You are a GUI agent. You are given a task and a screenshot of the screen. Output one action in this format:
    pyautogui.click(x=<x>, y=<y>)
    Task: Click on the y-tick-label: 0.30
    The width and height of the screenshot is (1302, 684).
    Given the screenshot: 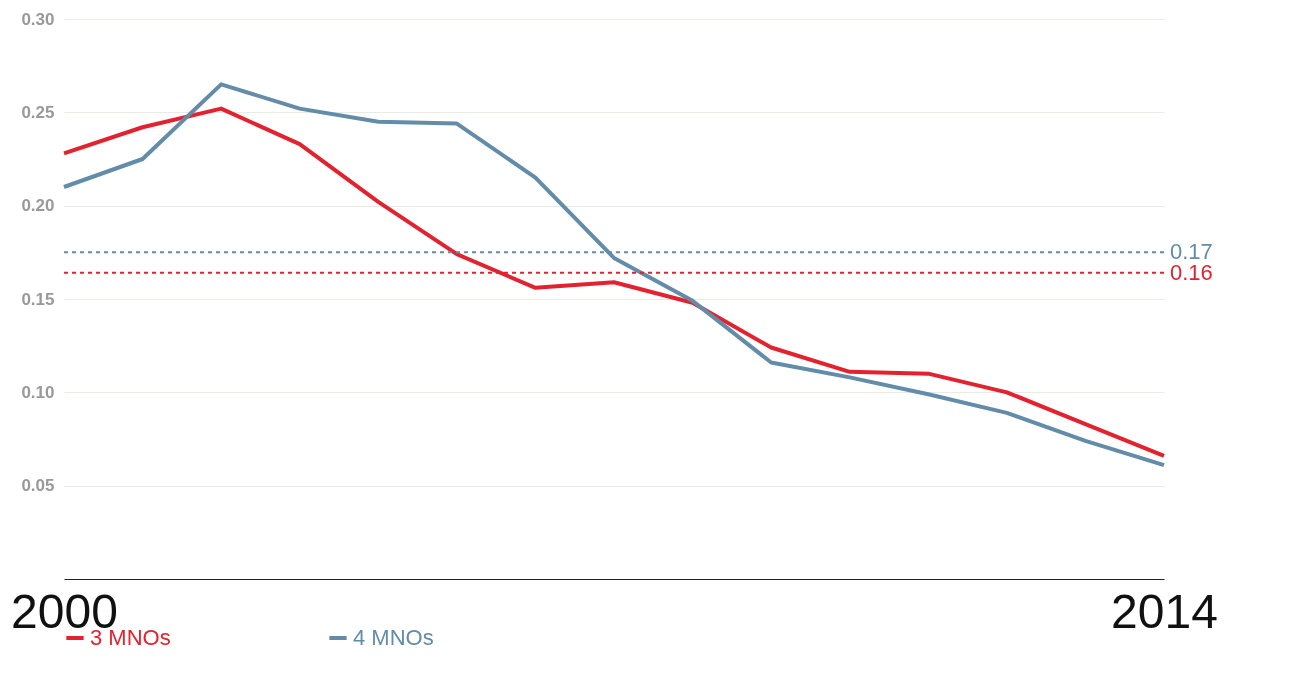 What is the action you would take?
    pyautogui.click(x=38, y=19)
    